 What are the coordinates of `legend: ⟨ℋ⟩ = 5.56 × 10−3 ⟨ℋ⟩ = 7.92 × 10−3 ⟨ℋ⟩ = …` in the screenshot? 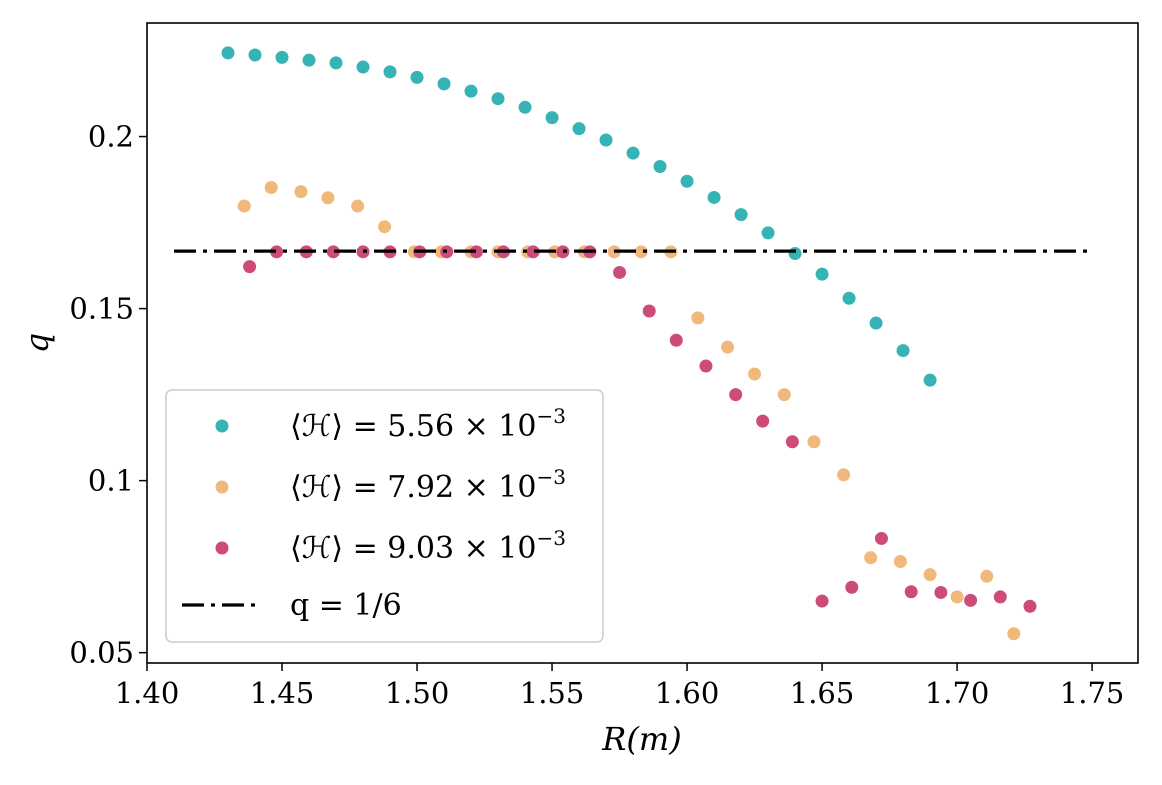 It's located at (384, 516).